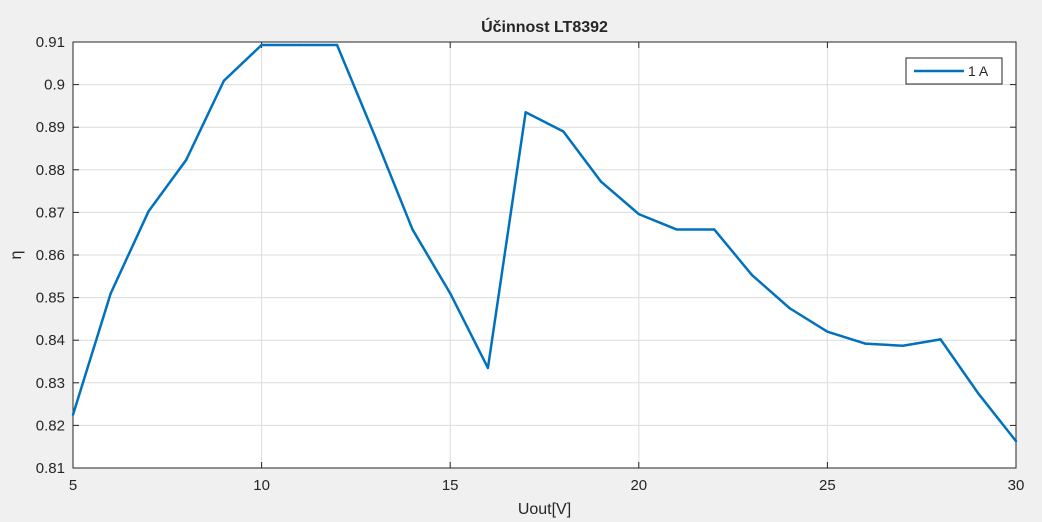 The height and width of the screenshot is (522, 1042). Describe the element at coordinates (450, 485) in the screenshot. I see `x-tick-label: 15` at that location.